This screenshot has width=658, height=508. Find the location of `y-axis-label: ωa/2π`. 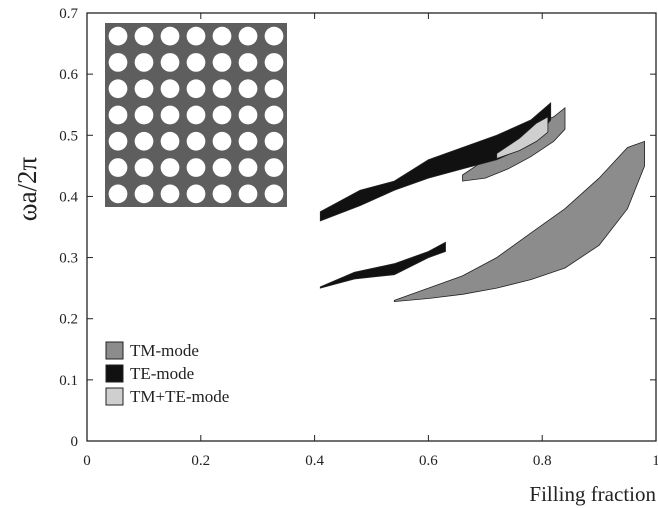

y-axis-label: ωa/2π is located at coordinates (27, 188).